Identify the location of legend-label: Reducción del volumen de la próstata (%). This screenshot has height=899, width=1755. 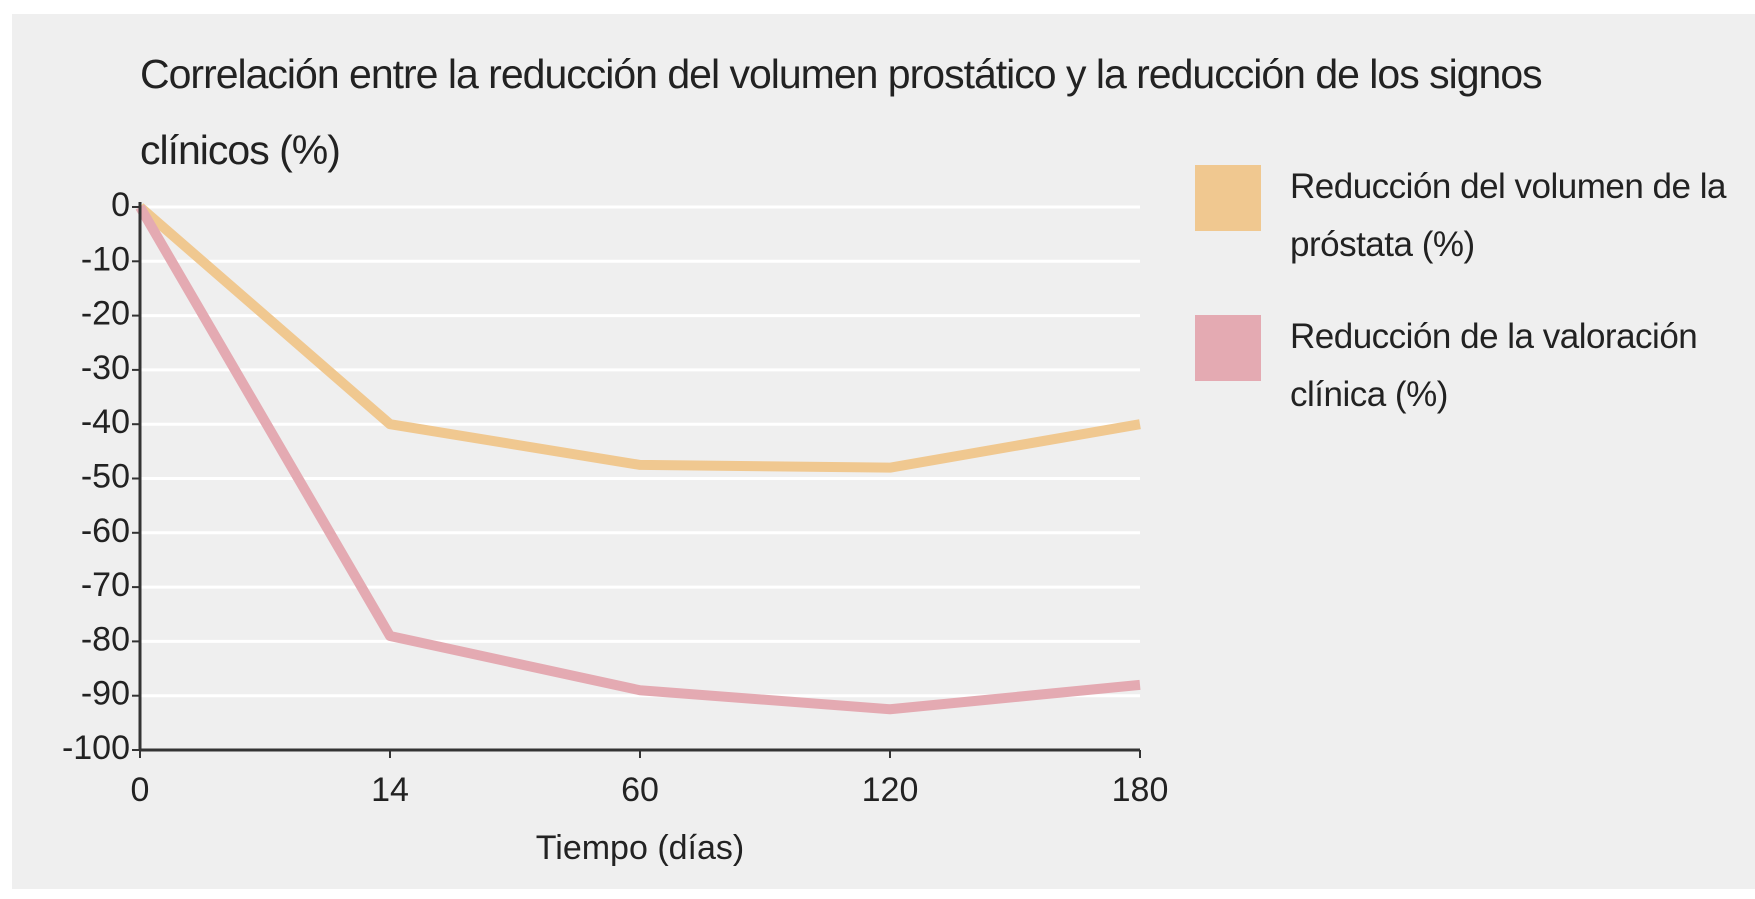
(1508, 215).